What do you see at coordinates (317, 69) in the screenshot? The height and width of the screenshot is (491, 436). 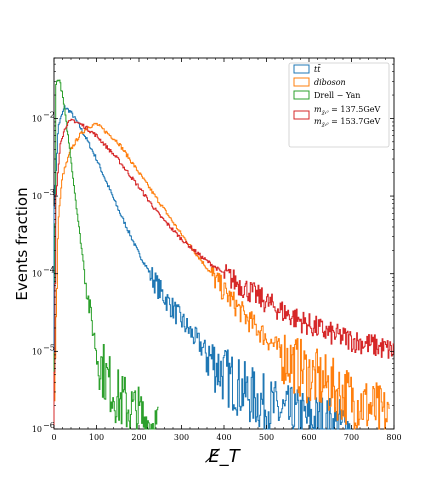 I see `legend-label: tt̄` at bounding box center [317, 69].